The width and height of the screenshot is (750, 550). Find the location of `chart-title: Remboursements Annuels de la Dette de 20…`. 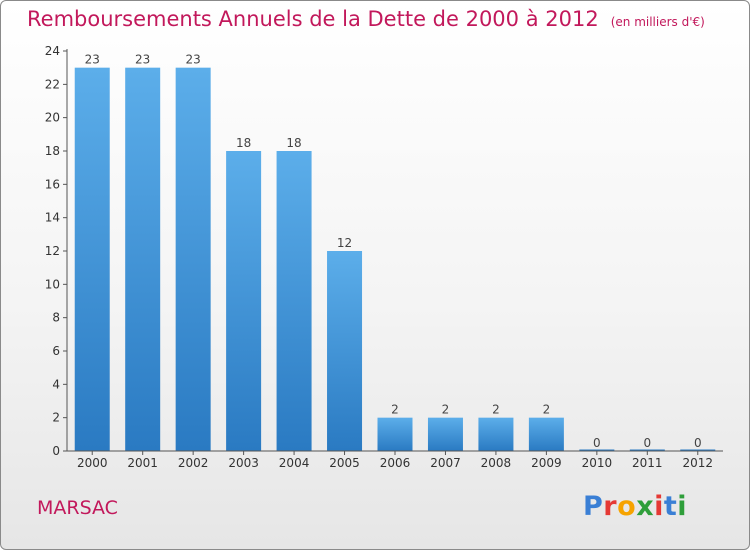

chart-title: Remboursements Annuels de la Dette de 20… is located at coordinates (366, 19).